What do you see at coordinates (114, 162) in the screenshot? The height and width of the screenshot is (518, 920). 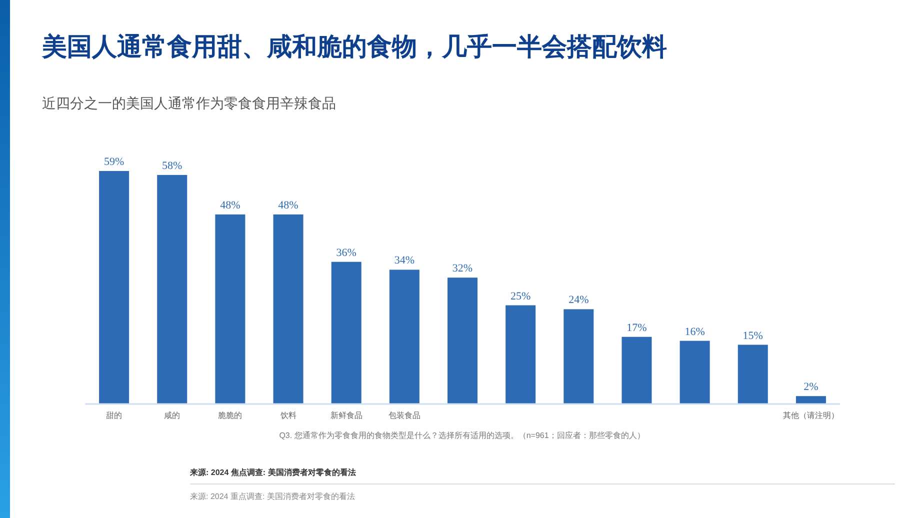 I see `data-label: 59%` at bounding box center [114, 162].